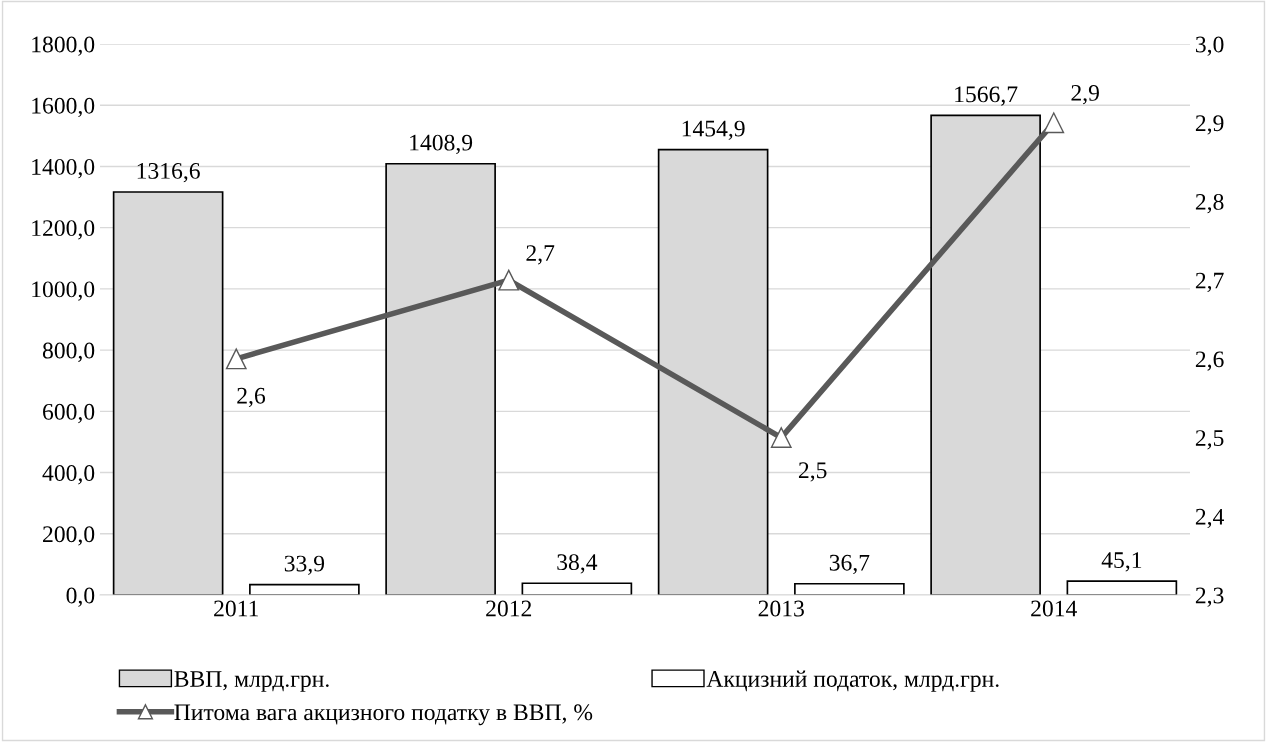 The image size is (1267, 742). I want to click on x-tick-label: 2012, so click(509, 608).